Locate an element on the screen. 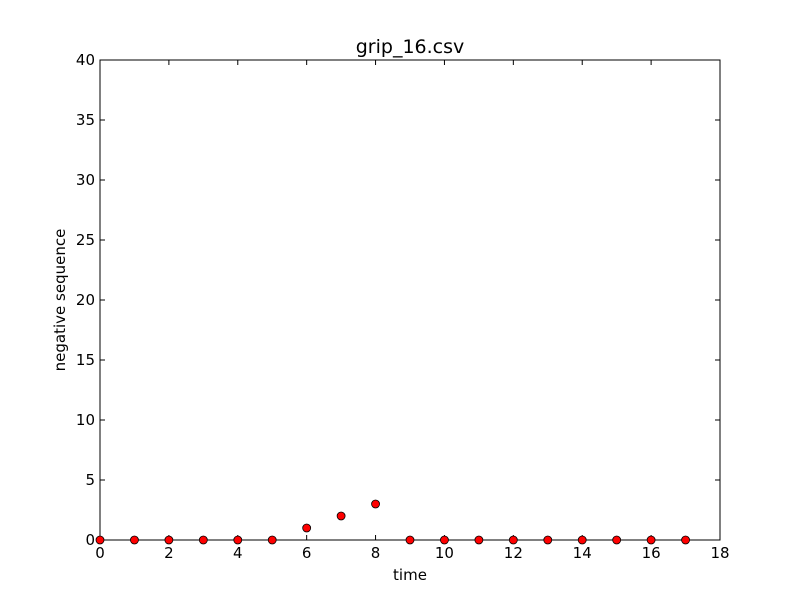 The width and height of the screenshot is (800, 600). x-axis-label: time is located at coordinates (410, 575).